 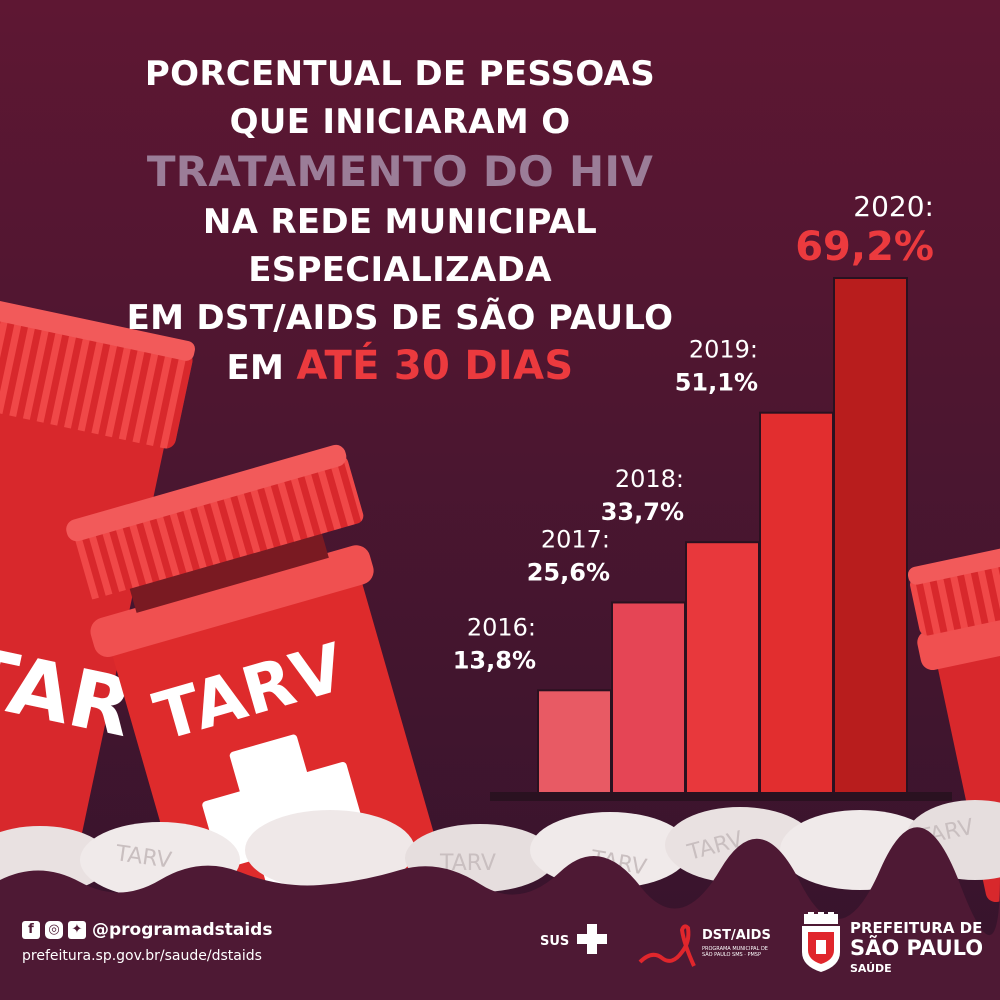 What do you see at coordinates (435, 366) in the screenshot?
I see `headline-line-7-highlight: ATÉ 30 DIAS` at bounding box center [435, 366].